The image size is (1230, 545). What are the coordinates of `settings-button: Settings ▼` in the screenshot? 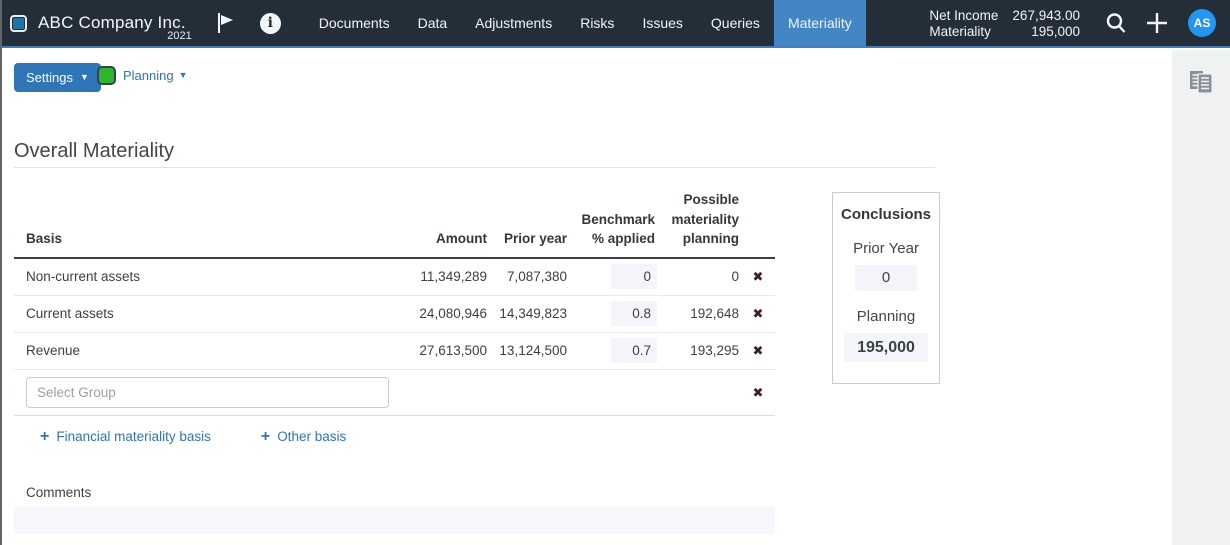 It's located at (57, 77).